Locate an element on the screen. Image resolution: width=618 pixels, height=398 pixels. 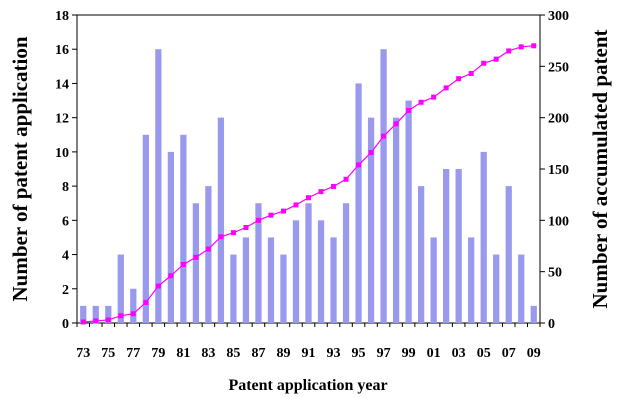
x-tick-label: 95 is located at coordinates (359, 353).